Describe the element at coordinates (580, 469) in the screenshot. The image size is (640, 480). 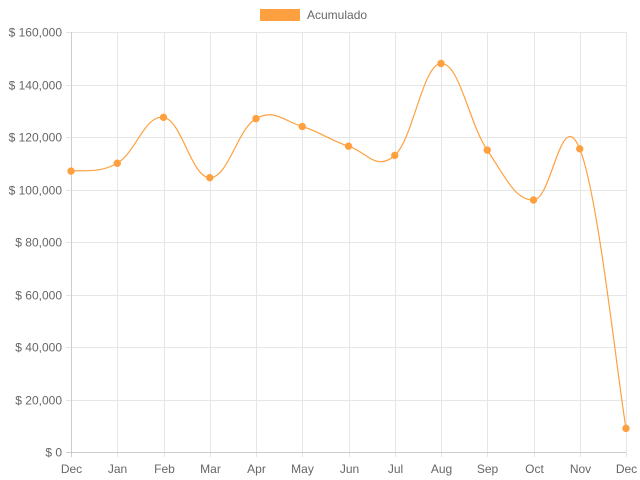
I see `x-tick-label: Nov` at that location.